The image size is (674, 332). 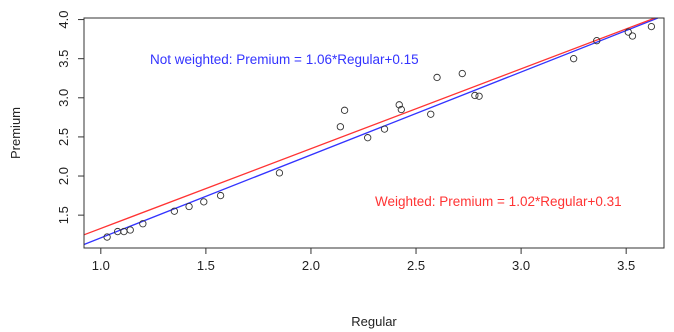 What do you see at coordinates (626, 265) in the screenshot?
I see `x-tick-label: 3.5` at bounding box center [626, 265].